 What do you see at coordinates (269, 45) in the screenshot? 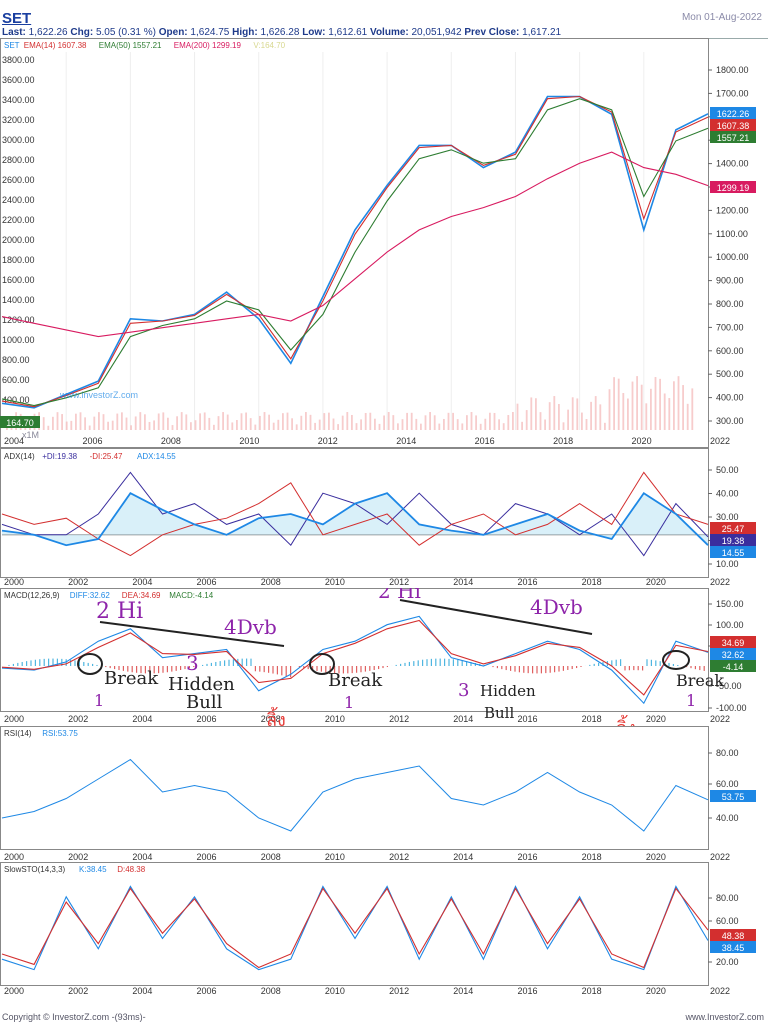
I see `legend-item: V:164.70` at bounding box center [269, 45].